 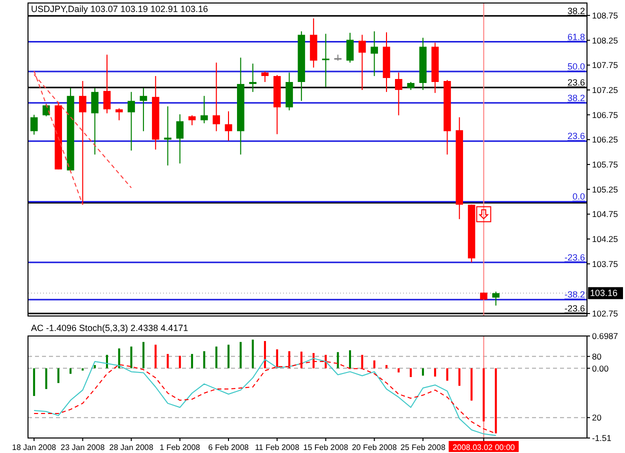 What do you see at coordinates (576, 37) in the screenshot?
I see `annotation: 61.8` at bounding box center [576, 37].